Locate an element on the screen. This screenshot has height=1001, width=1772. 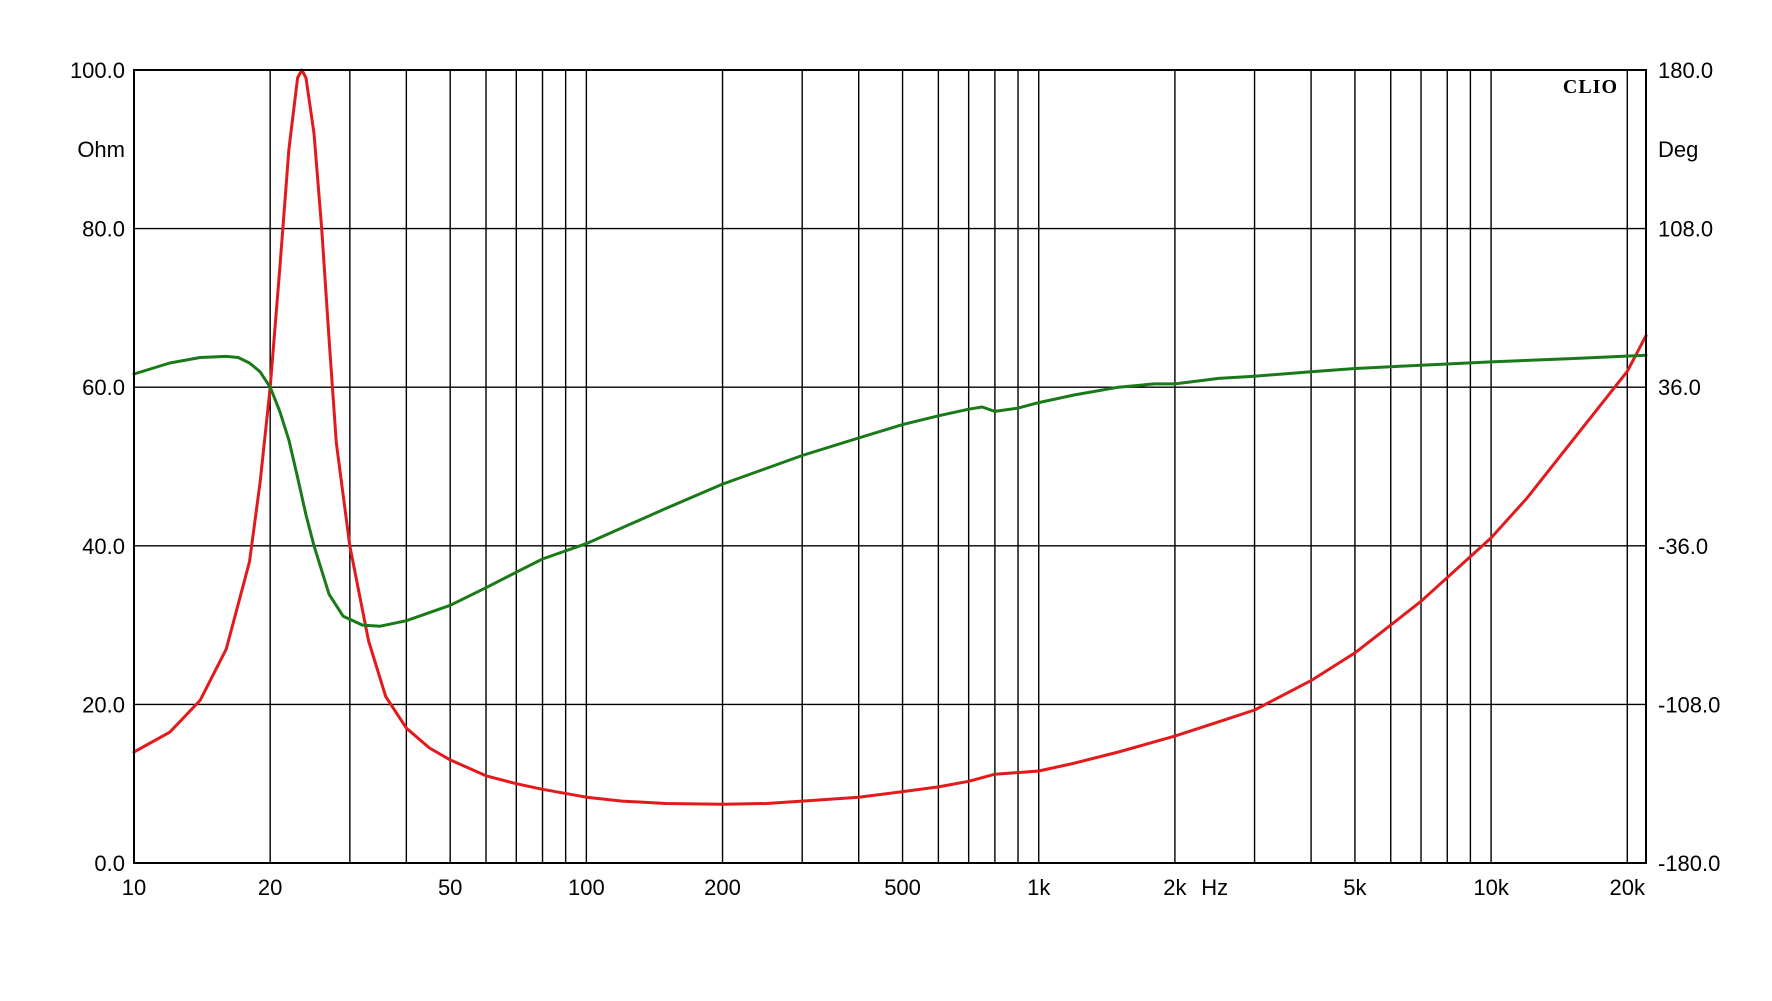
x-tick-label: 10 is located at coordinates (134, 887).